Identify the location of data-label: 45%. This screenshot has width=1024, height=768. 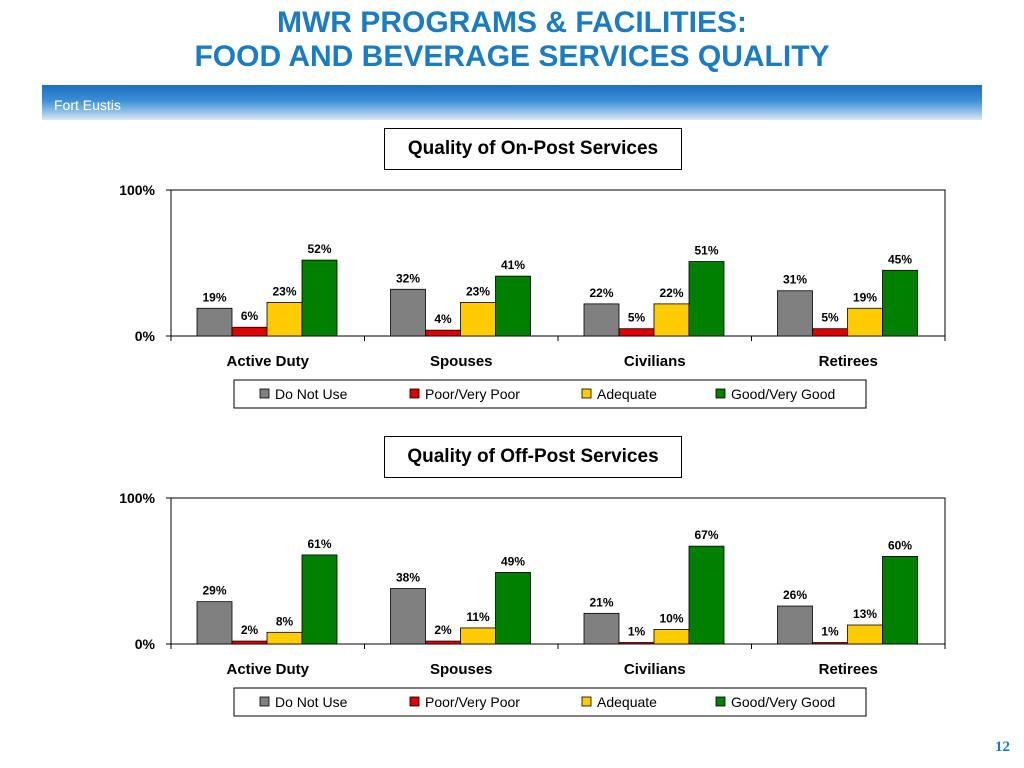
(900, 259).